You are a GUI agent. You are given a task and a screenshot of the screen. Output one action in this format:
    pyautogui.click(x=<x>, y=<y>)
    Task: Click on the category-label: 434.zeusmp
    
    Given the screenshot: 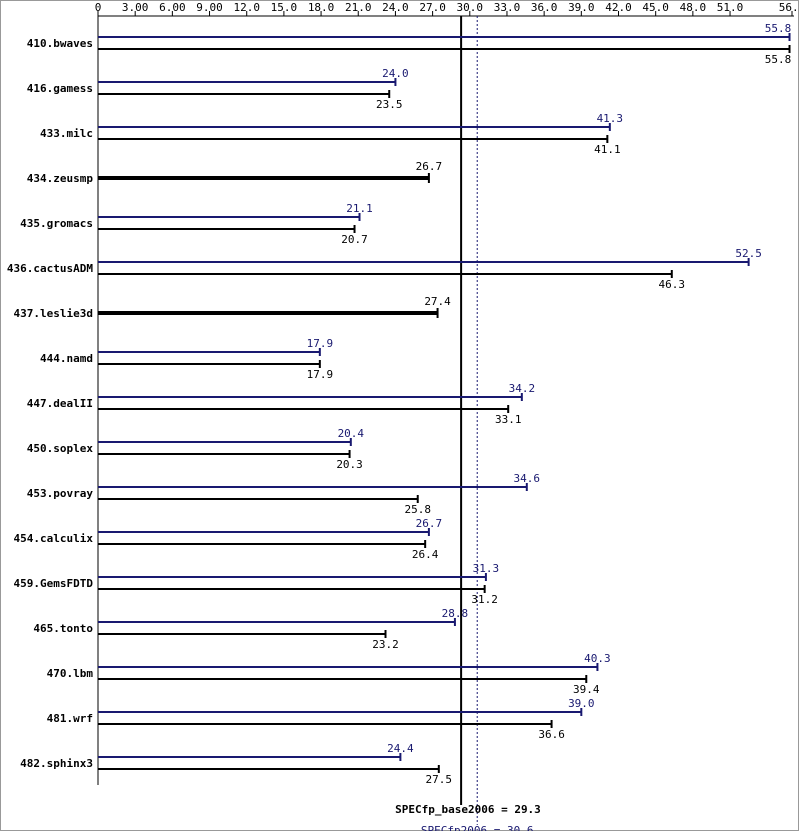 What is the action you would take?
    pyautogui.click(x=60, y=178)
    